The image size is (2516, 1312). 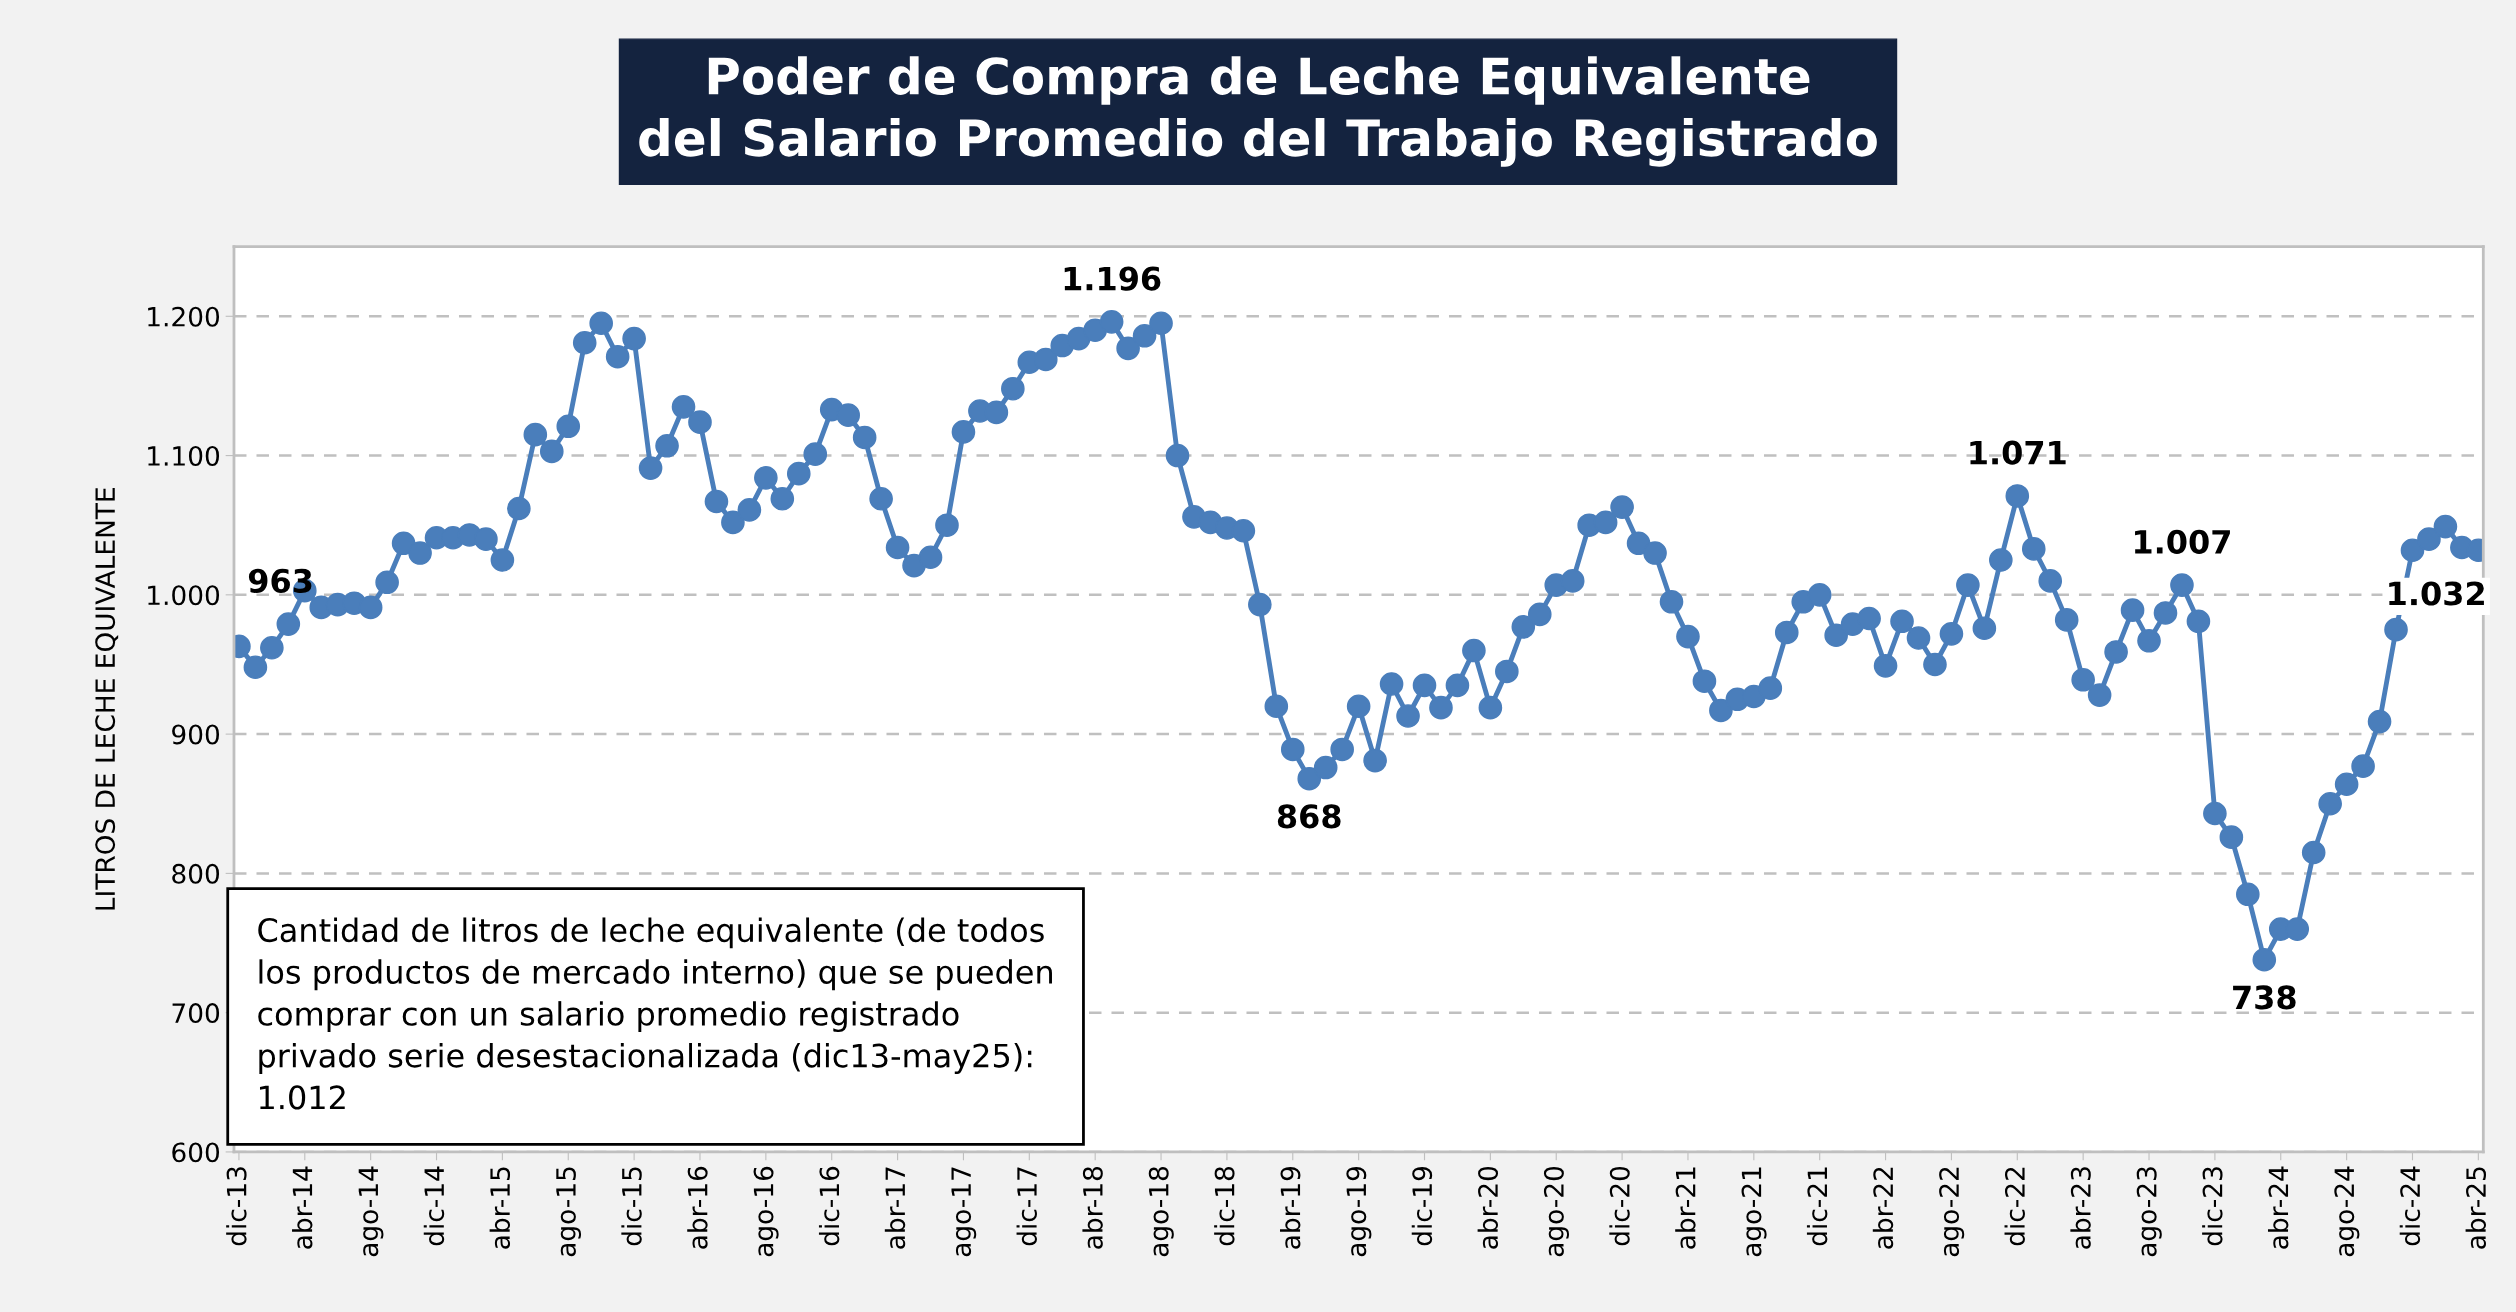 What do you see at coordinates (302, 1207) in the screenshot?
I see `x-tick-label: abr-14` at bounding box center [302, 1207].